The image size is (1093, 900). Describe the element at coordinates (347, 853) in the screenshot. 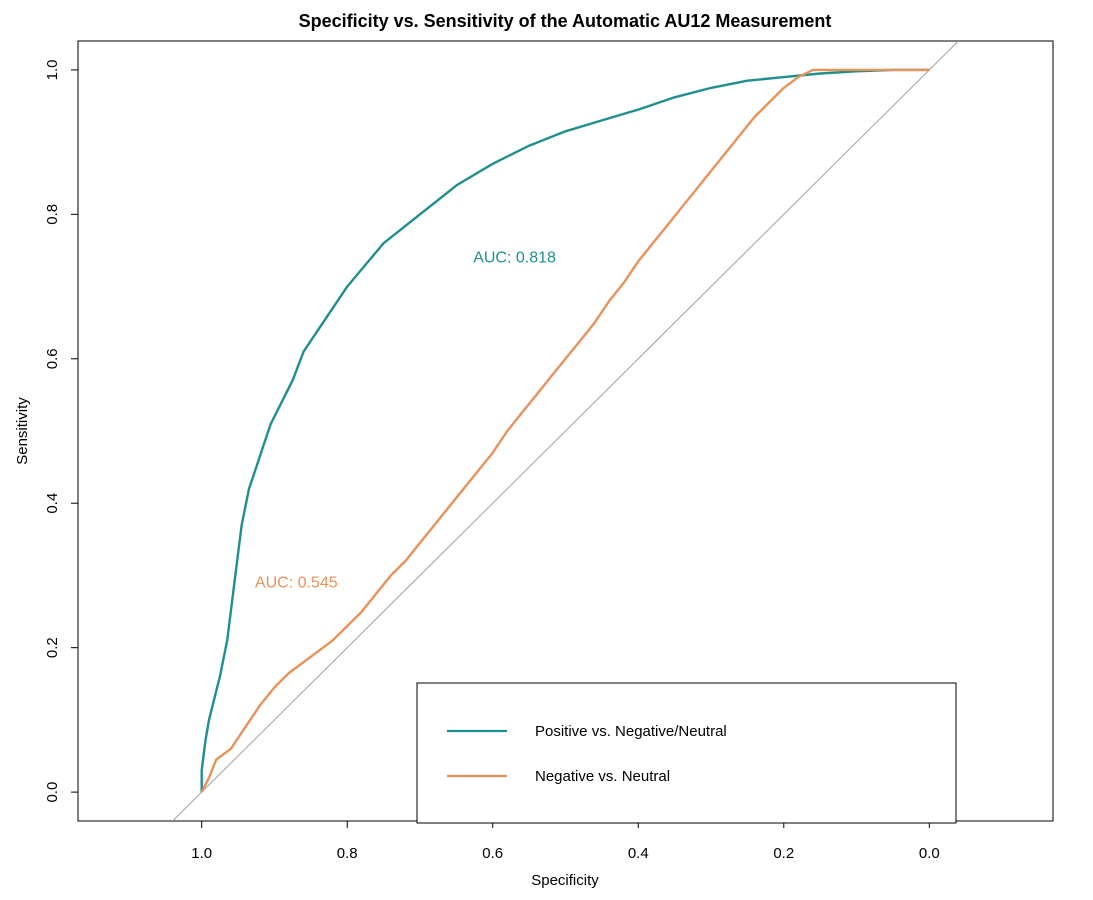

I see `x-tick-label: 0.8` at that location.